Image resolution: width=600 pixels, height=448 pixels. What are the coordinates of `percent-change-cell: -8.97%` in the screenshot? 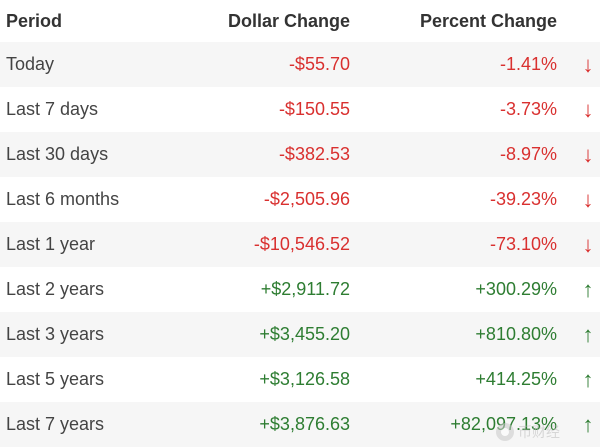 It's located at (528, 154).